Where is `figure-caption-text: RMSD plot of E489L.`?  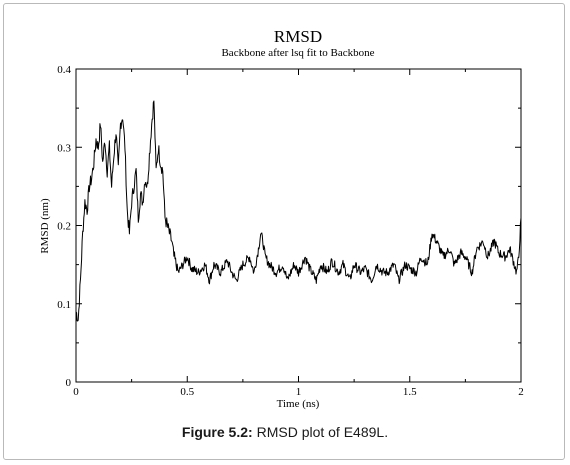 figure-caption-text: RMSD plot of E489L. is located at coordinates (320, 432).